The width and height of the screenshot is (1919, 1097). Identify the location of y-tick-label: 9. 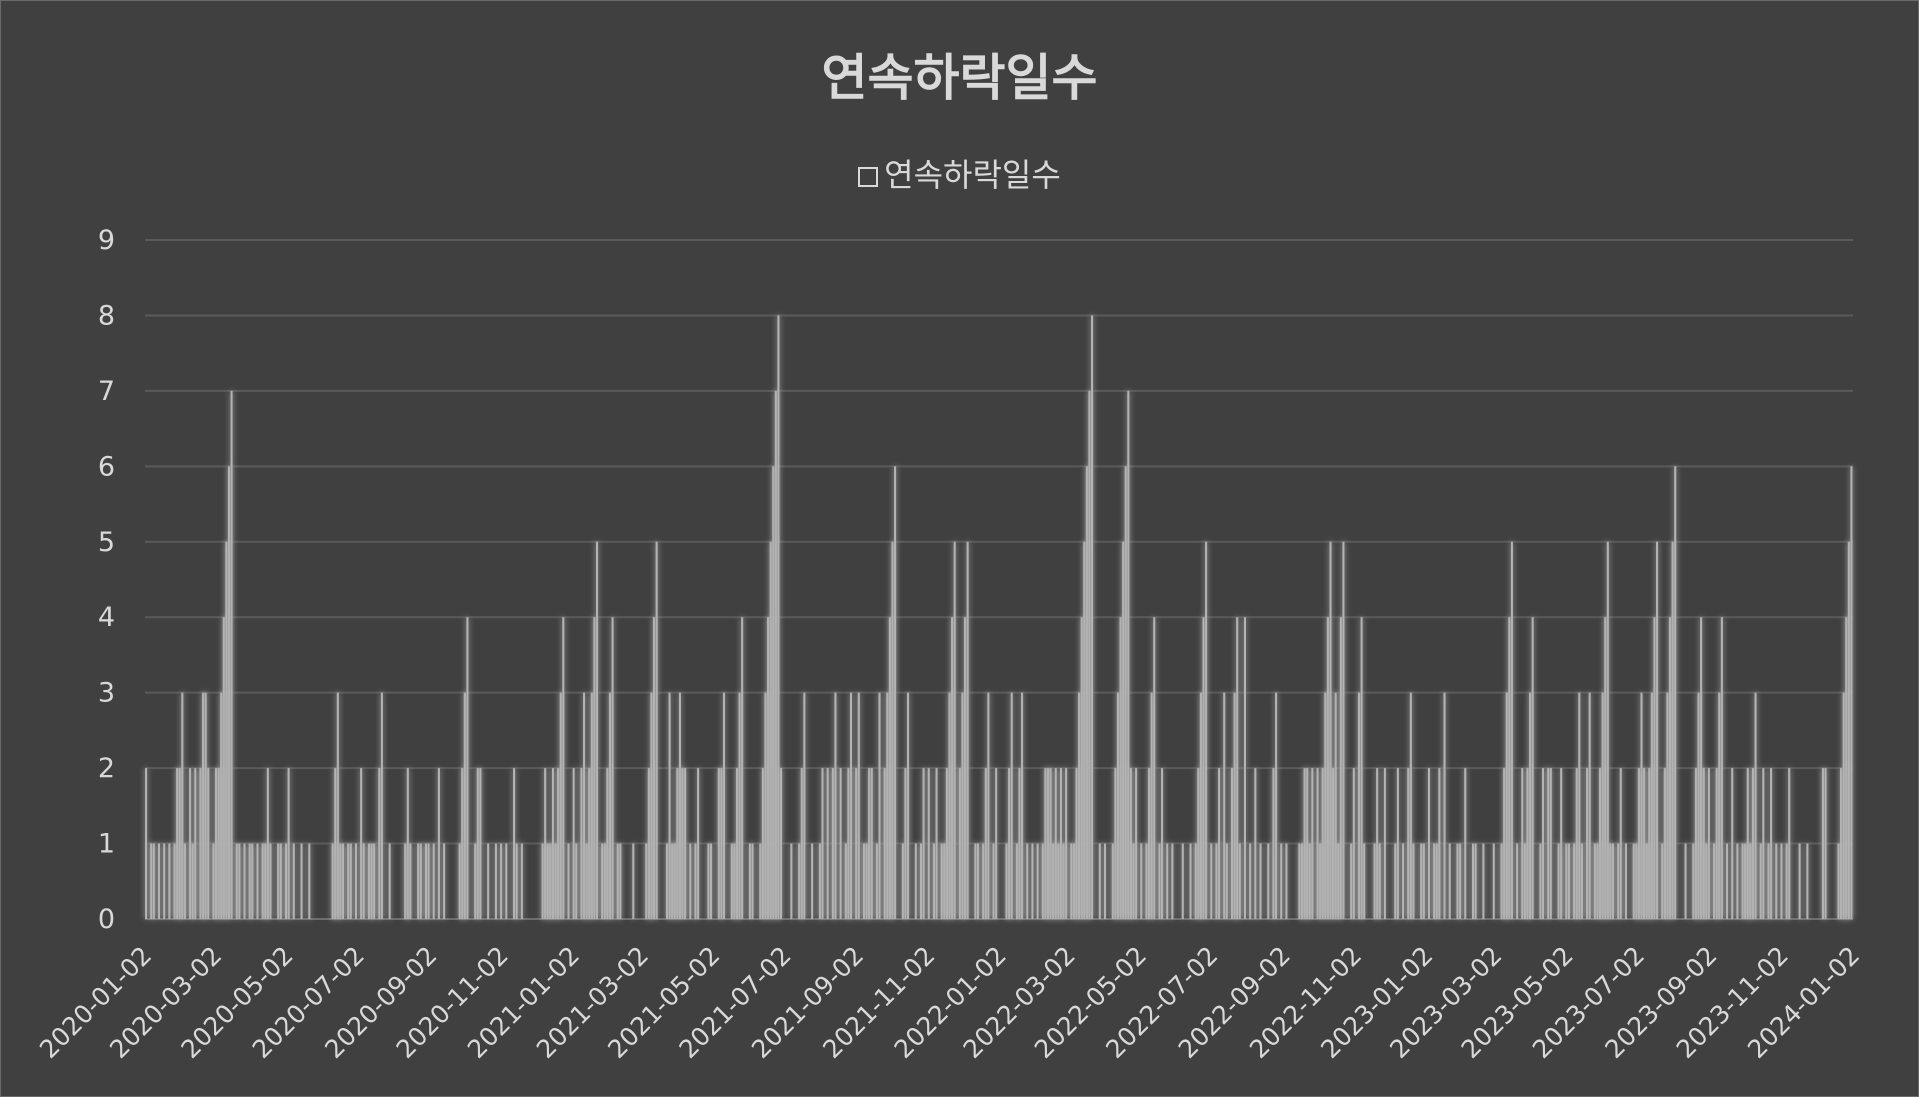
(106, 240).